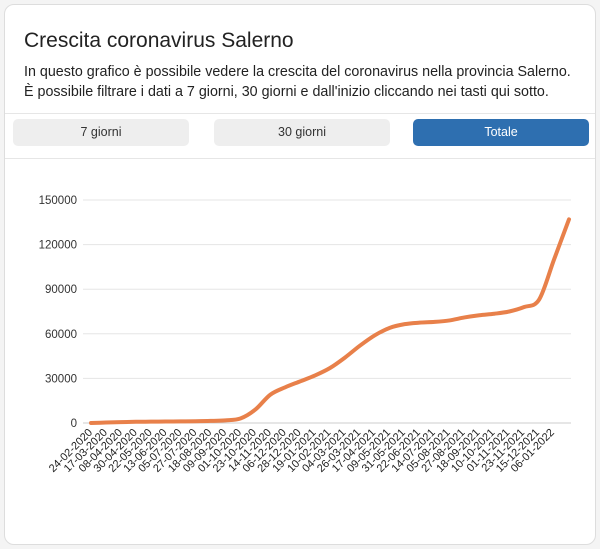 Image resolution: width=600 pixels, height=549 pixels. I want to click on filter-bar: 7 giorni 30 giorni Totale, so click(300, 136).